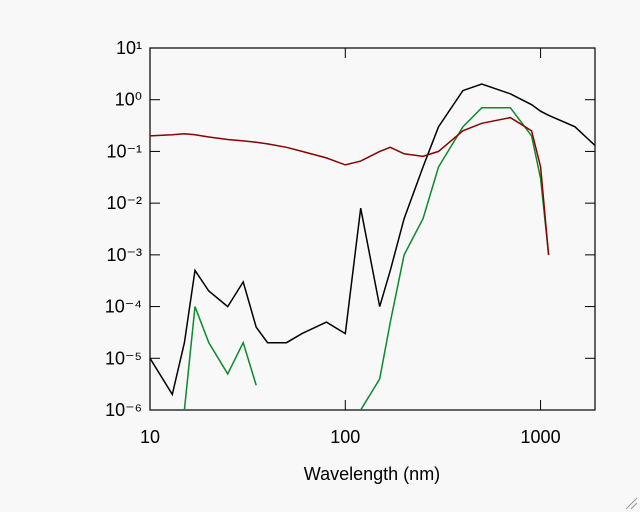  I want to click on y-tick-label: 10⁻³, so click(124, 255).